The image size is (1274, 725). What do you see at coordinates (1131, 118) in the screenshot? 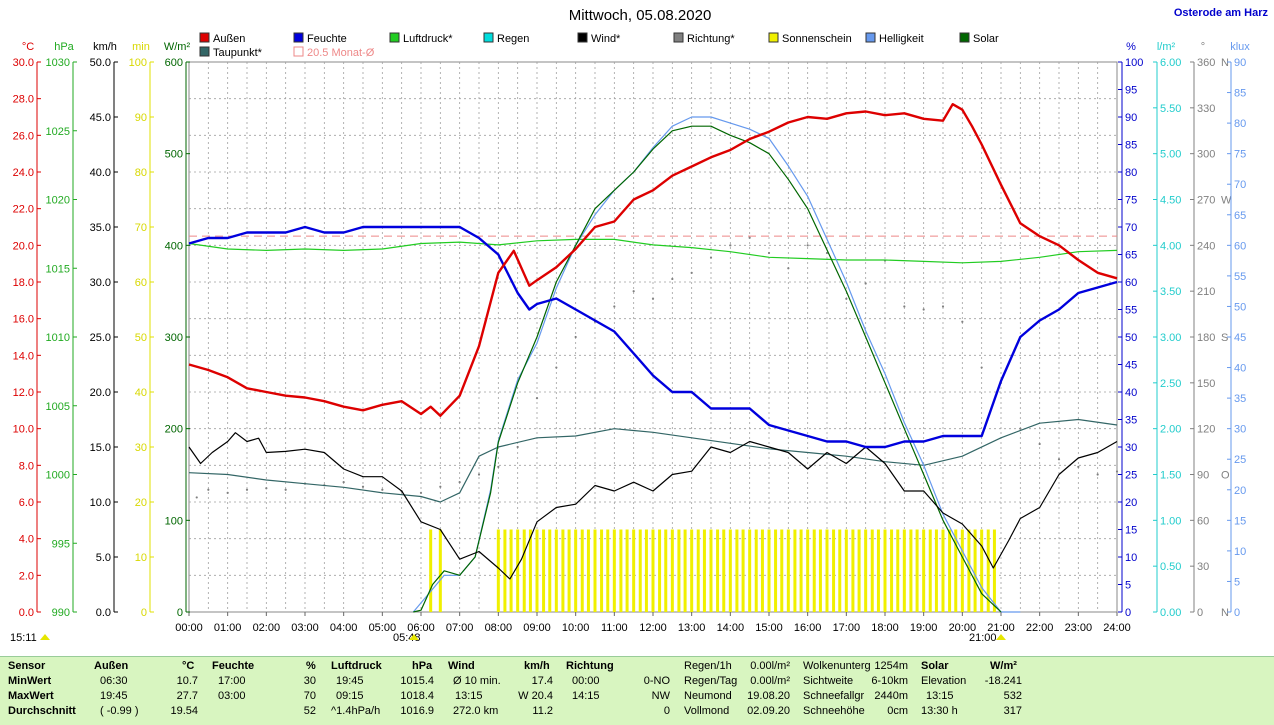
I see `humidity-tick-label: 90` at bounding box center [1131, 118].